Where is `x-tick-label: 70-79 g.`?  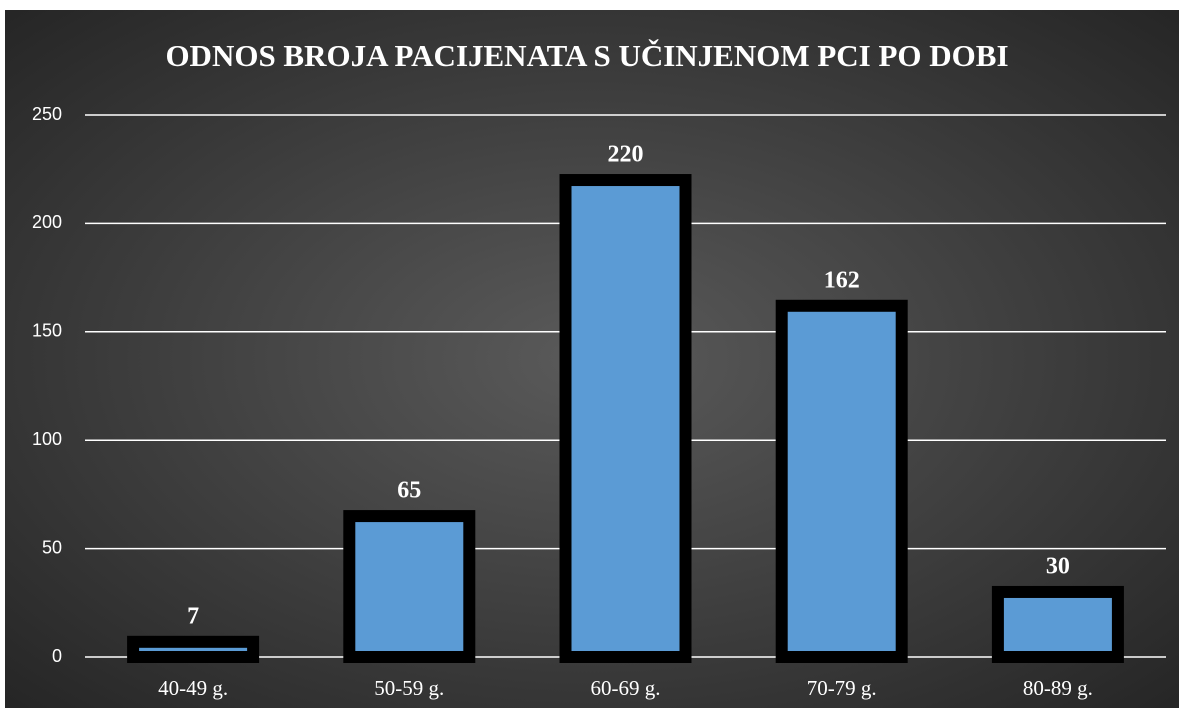 x-tick-label: 70-79 g. is located at coordinates (842, 688).